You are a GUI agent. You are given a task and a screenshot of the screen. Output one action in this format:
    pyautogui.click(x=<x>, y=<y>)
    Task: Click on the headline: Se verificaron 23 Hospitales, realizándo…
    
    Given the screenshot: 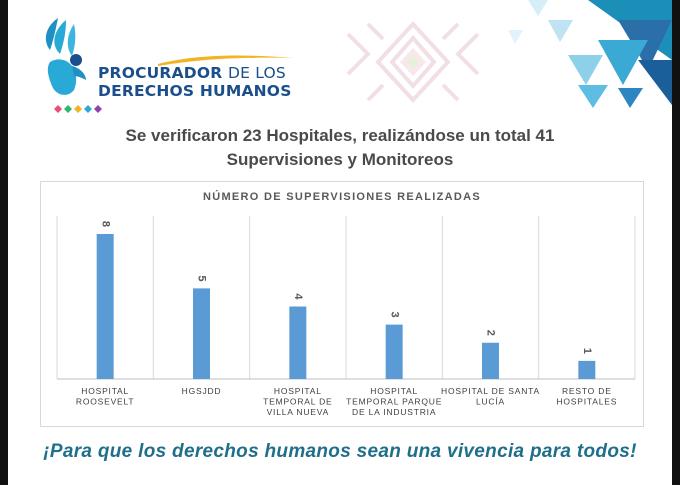 What is the action you would take?
    pyautogui.click(x=340, y=148)
    